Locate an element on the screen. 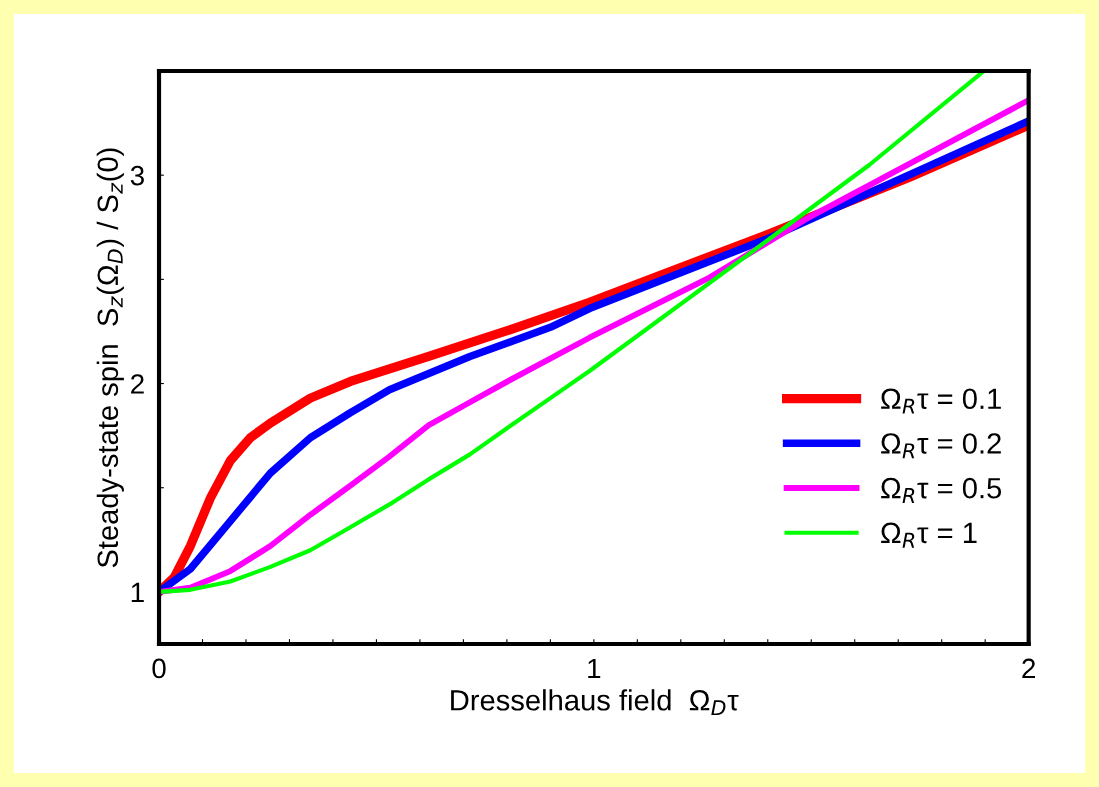  y-tick-label: 1 is located at coordinates (137, 592).